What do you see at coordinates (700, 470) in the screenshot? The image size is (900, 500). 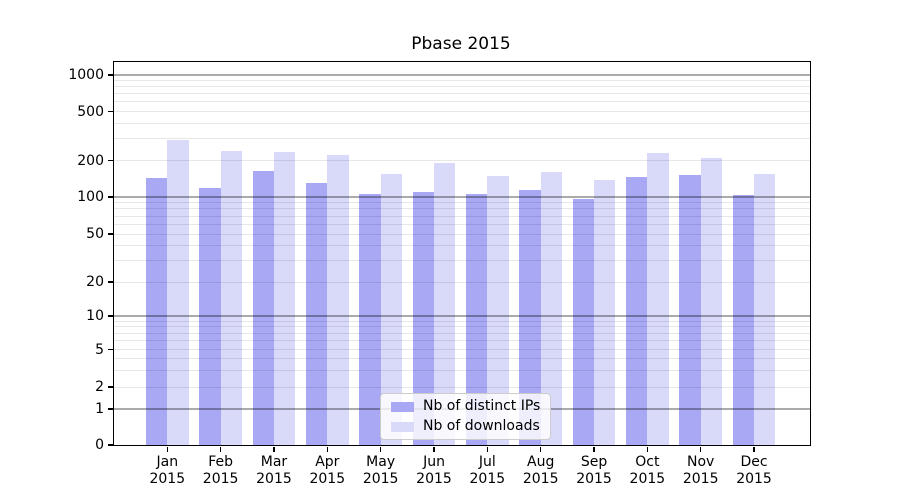 I see `x-tick-label: Nov 2015` at bounding box center [700, 470].